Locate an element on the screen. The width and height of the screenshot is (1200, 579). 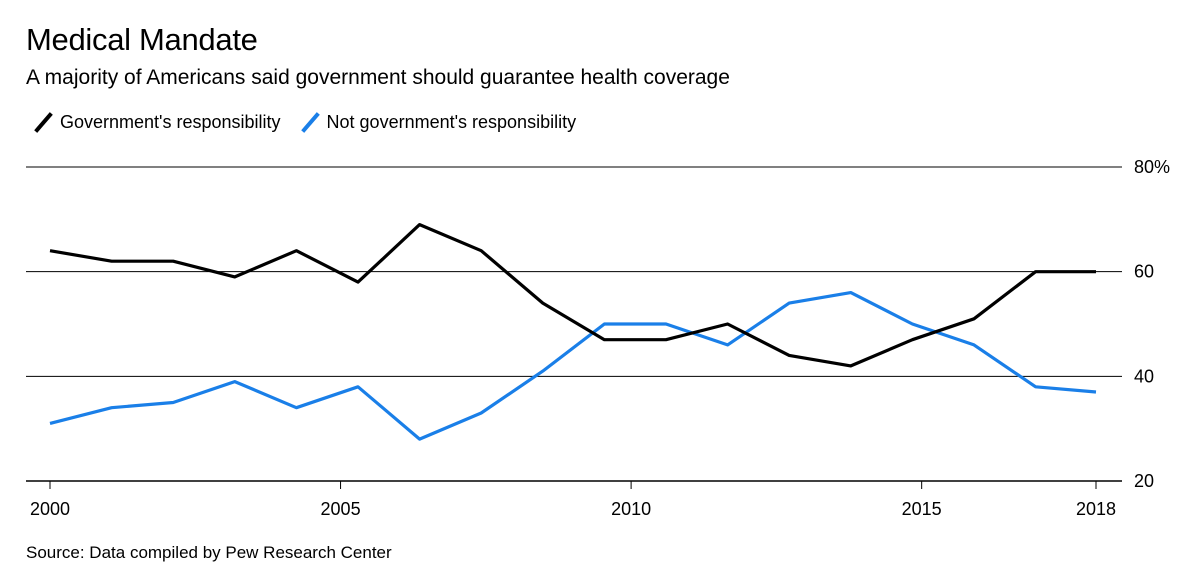
y-tick-label-40: 40 is located at coordinates (1144, 376).